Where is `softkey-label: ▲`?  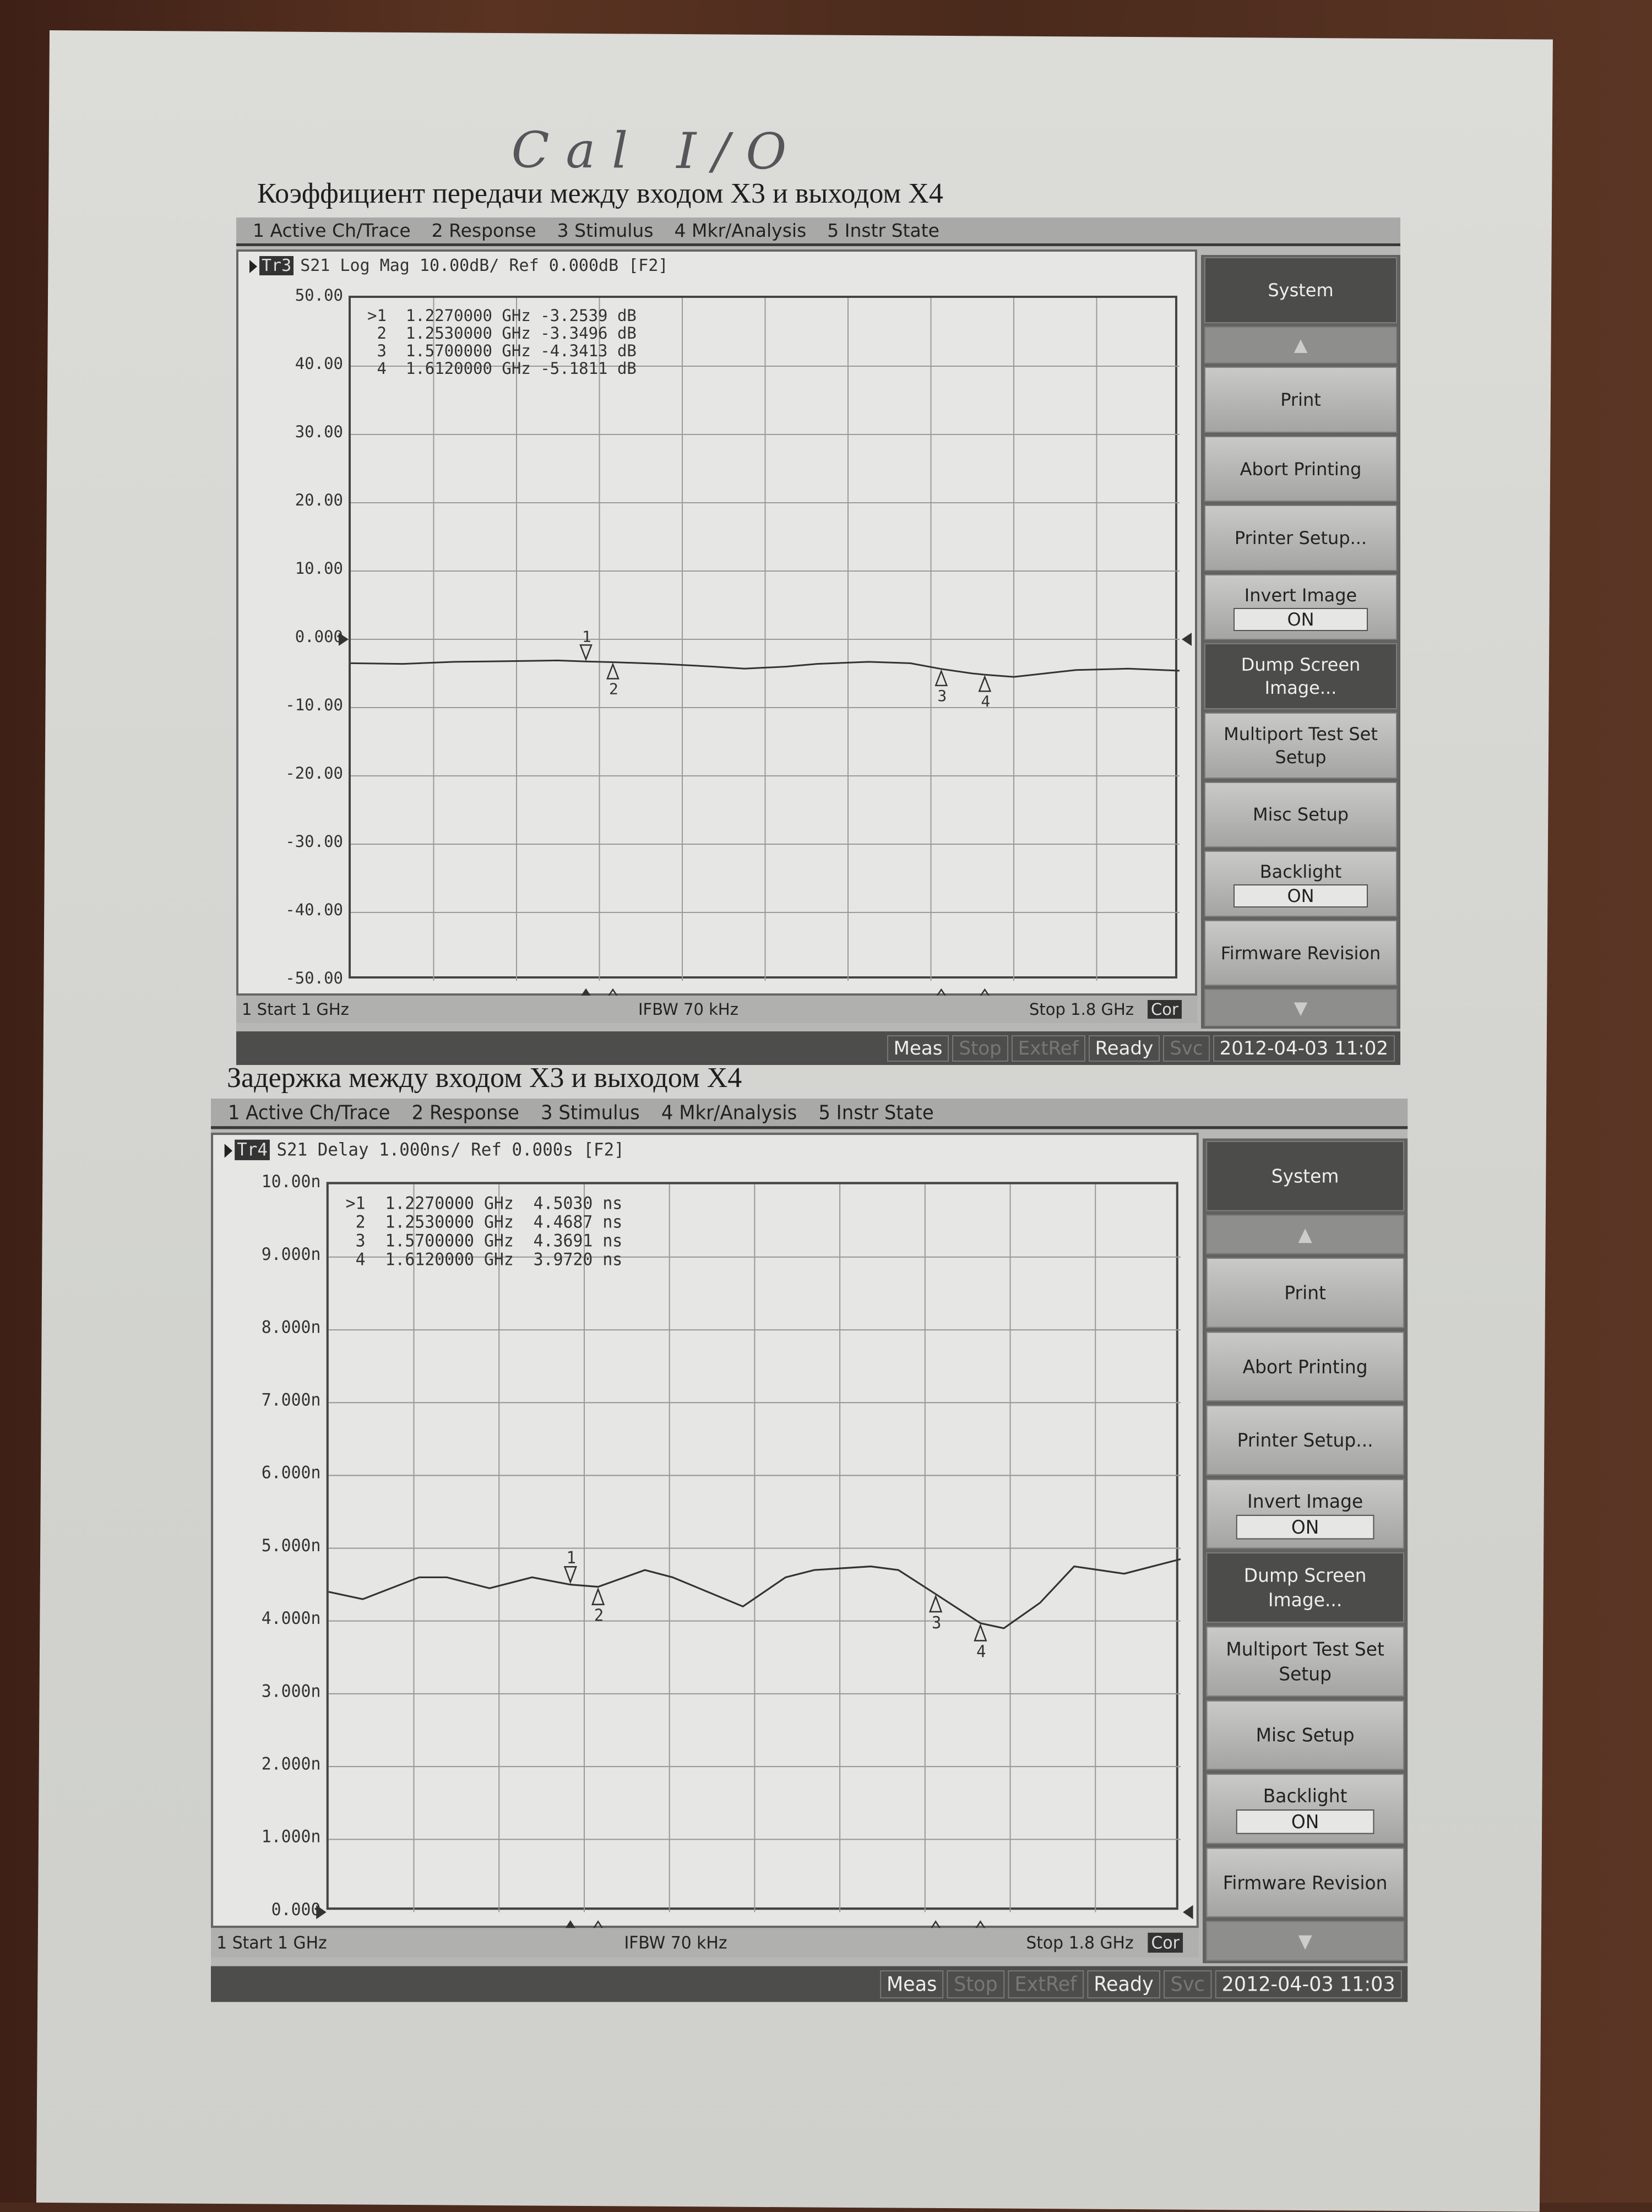 softkey-label: ▲ is located at coordinates (1305, 1234).